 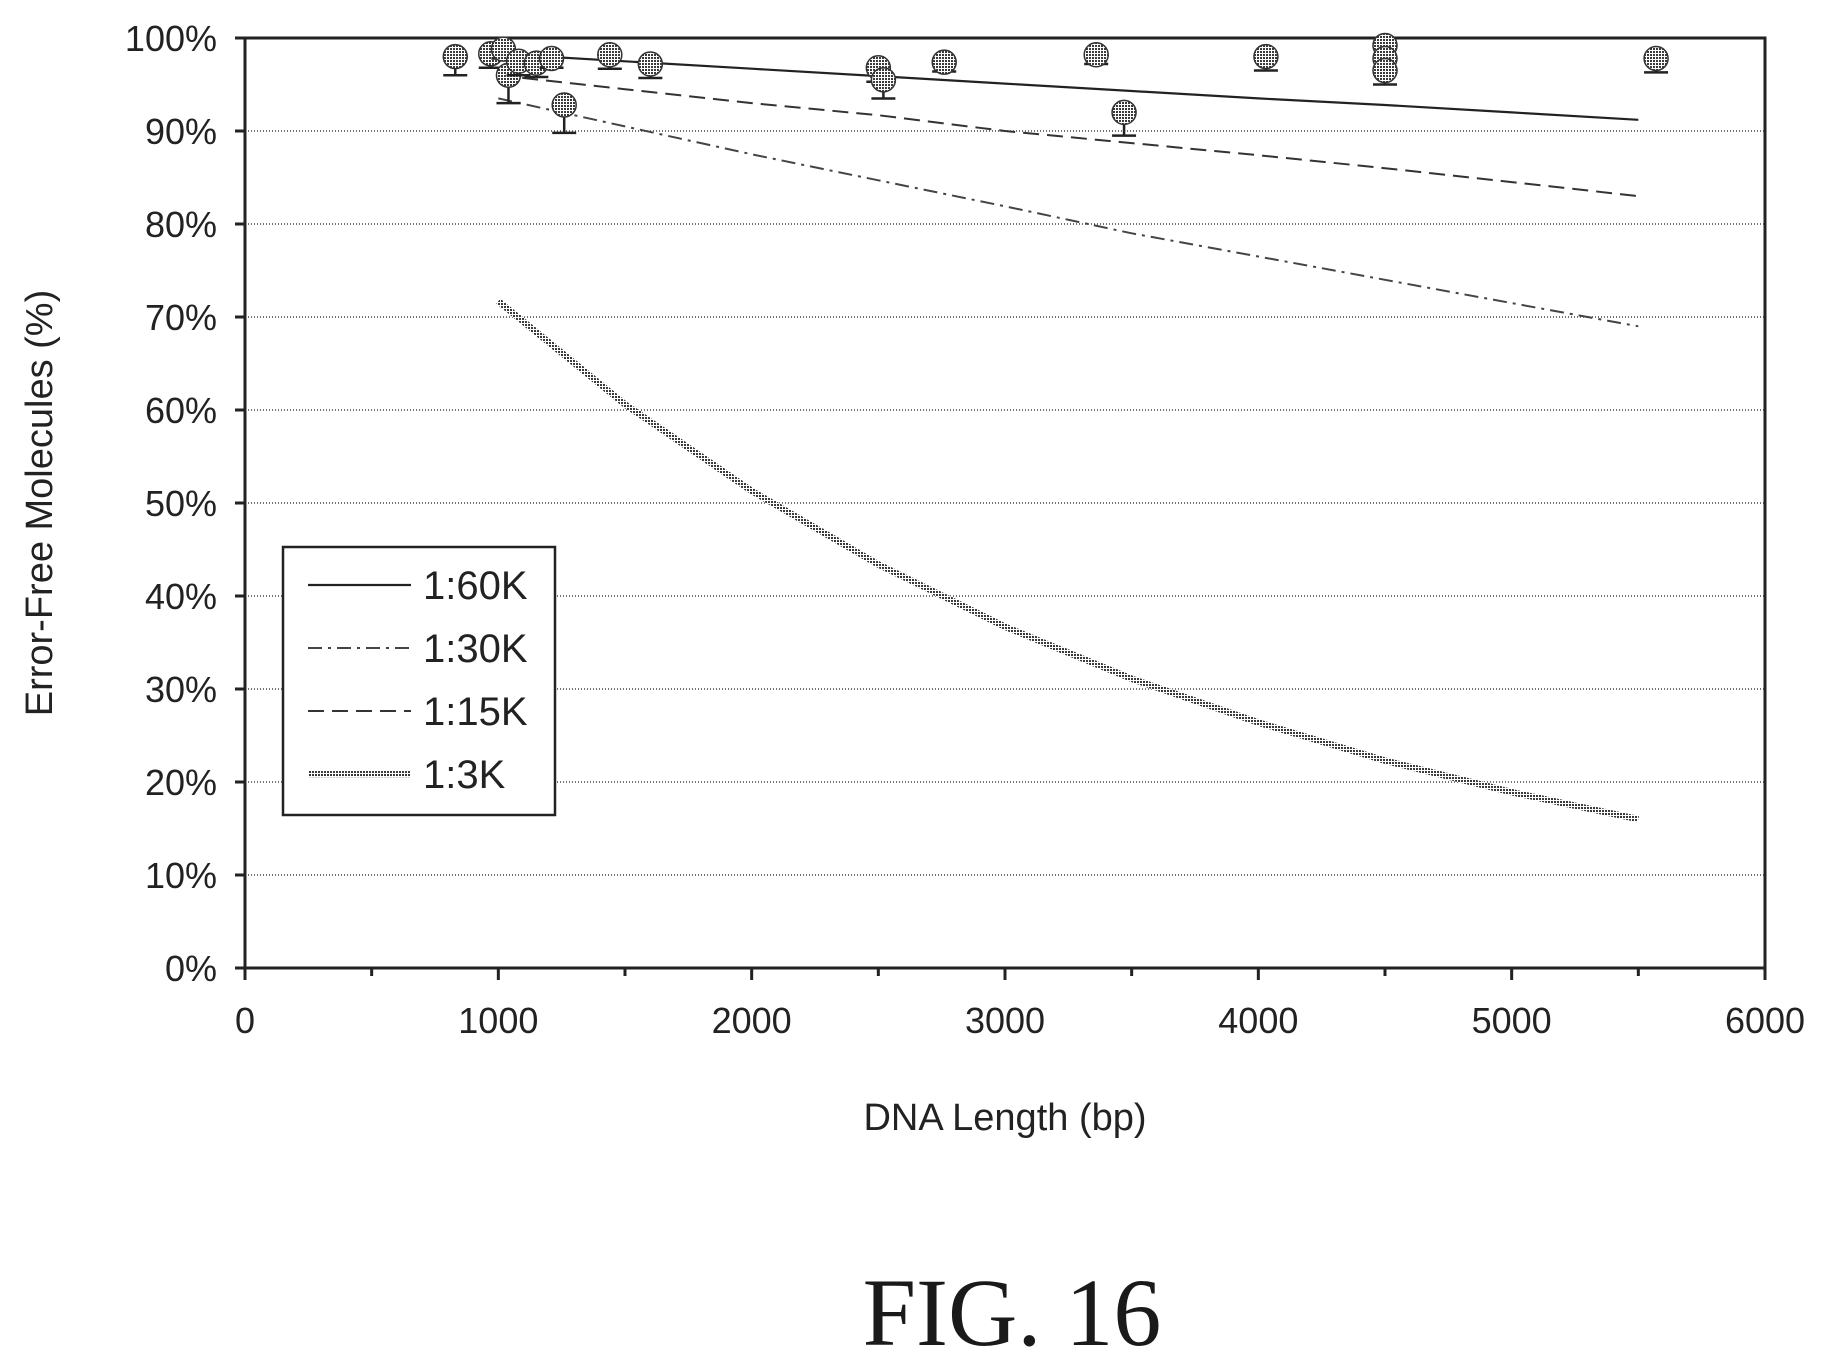 I want to click on y-tick-label: 80%, so click(x=181, y=224).